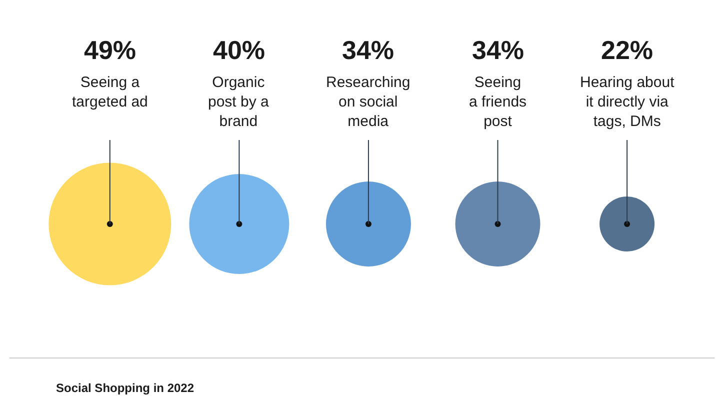 This screenshot has width=724, height=400. What do you see at coordinates (110, 92) in the screenshot?
I see `category-label: Seeing a targeted ad` at bounding box center [110, 92].